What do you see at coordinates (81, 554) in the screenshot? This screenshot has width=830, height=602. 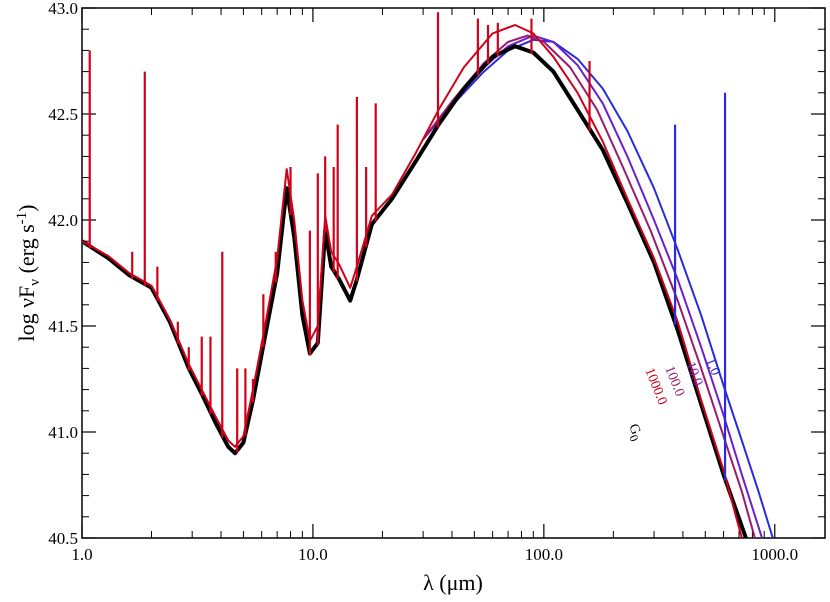 I see `x-tick-label: 1.0` at bounding box center [81, 554].